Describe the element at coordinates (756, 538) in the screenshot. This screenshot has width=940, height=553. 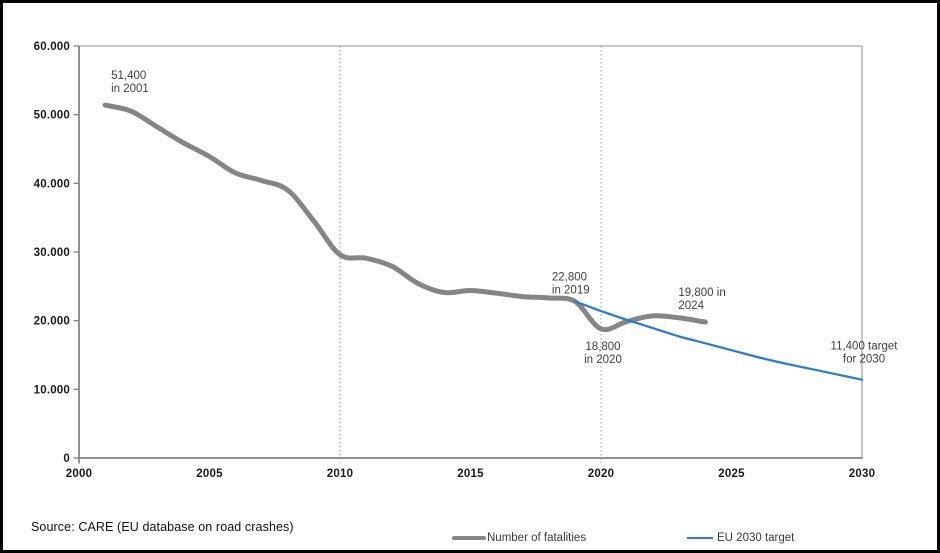
I see `legend-label-target: EU 2030 target` at that location.